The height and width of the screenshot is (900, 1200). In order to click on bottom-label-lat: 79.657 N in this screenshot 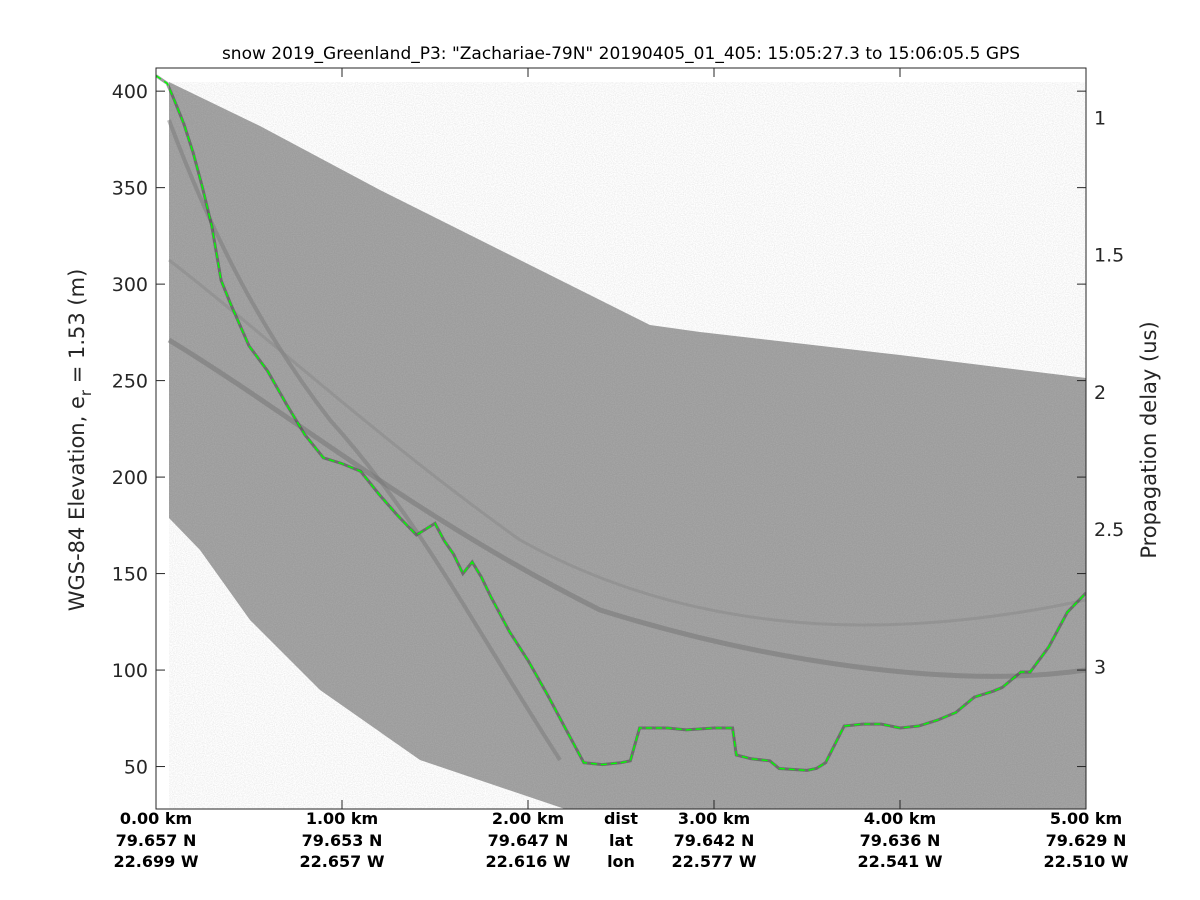, I will do `click(156, 840)`.